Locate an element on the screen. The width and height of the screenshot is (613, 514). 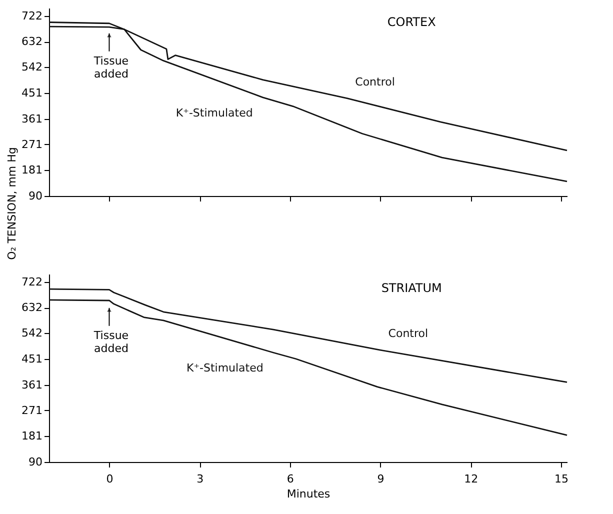
x-tick-label: 3 is located at coordinates (200, 479).